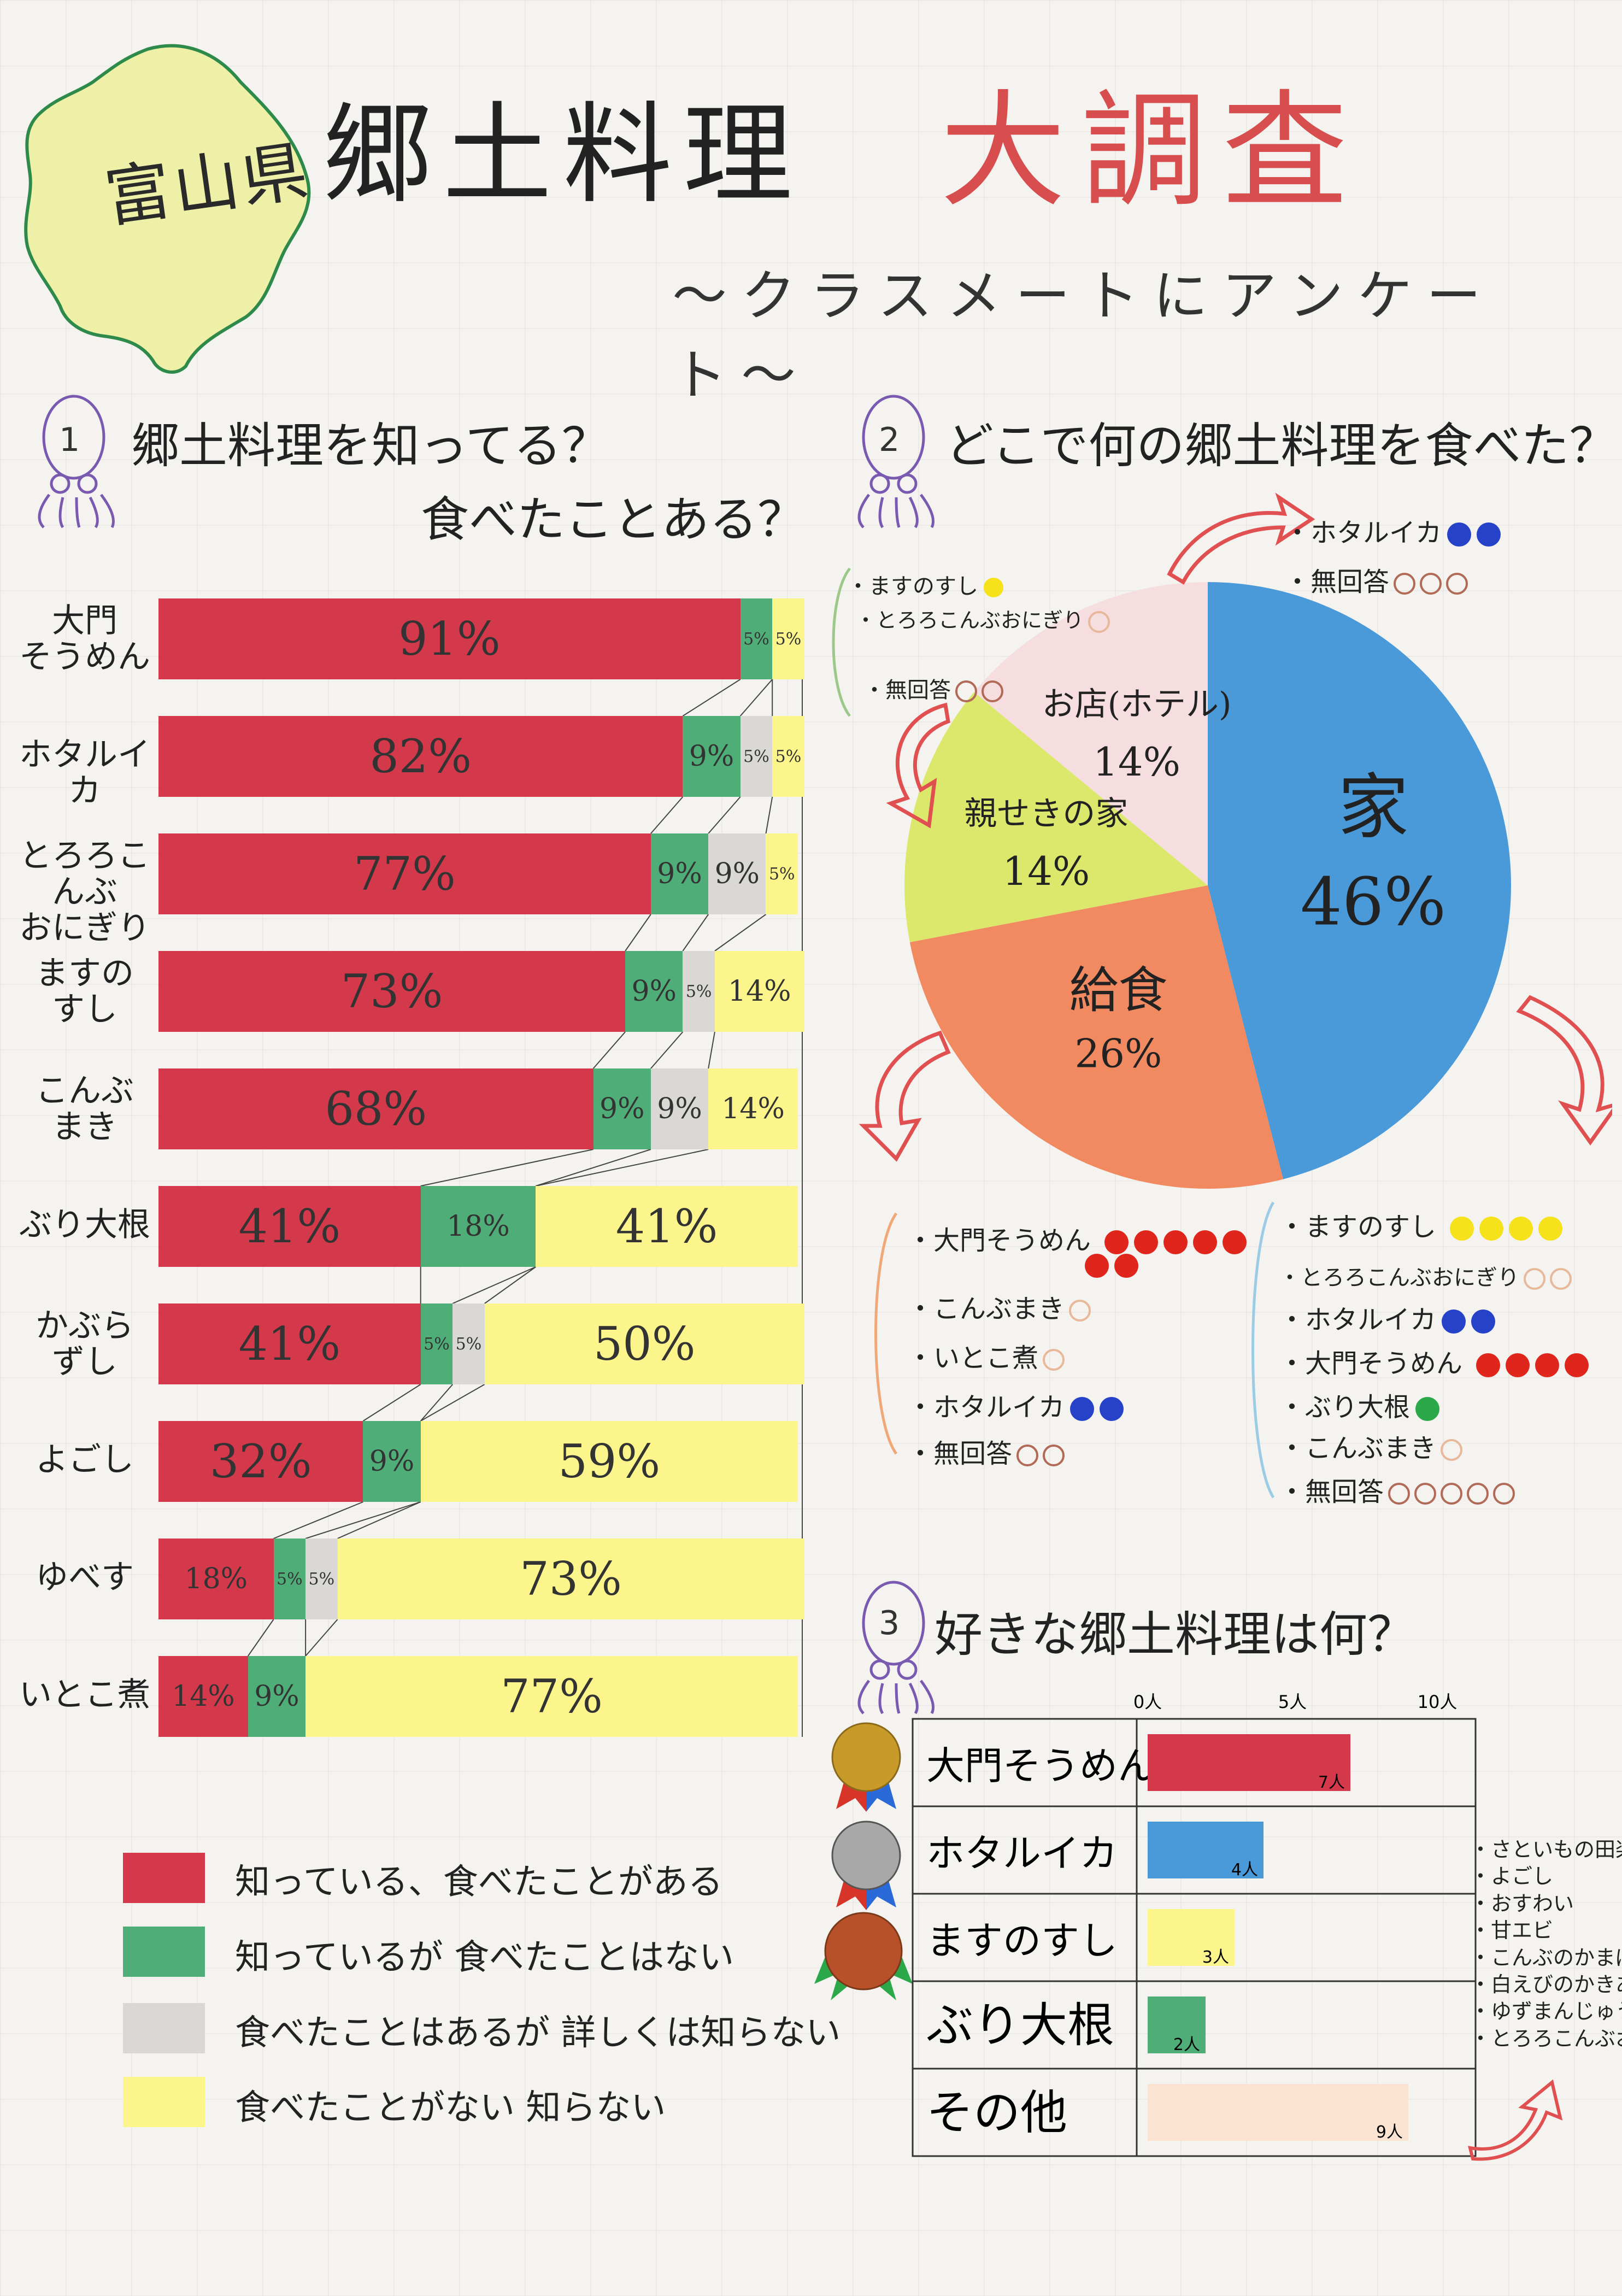 The width and height of the screenshot is (1622, 2296). Describe the element at coordinates (1331, 1783) in the screenshot. I see `q3-value-label: 7人` at that location.